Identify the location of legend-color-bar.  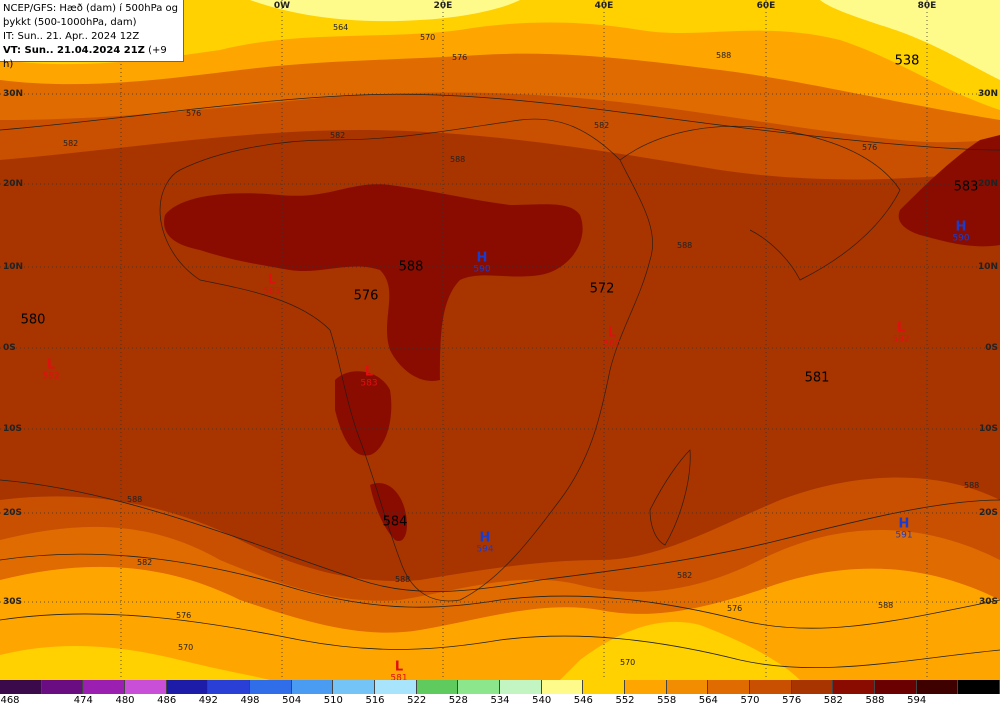
(500, 687).